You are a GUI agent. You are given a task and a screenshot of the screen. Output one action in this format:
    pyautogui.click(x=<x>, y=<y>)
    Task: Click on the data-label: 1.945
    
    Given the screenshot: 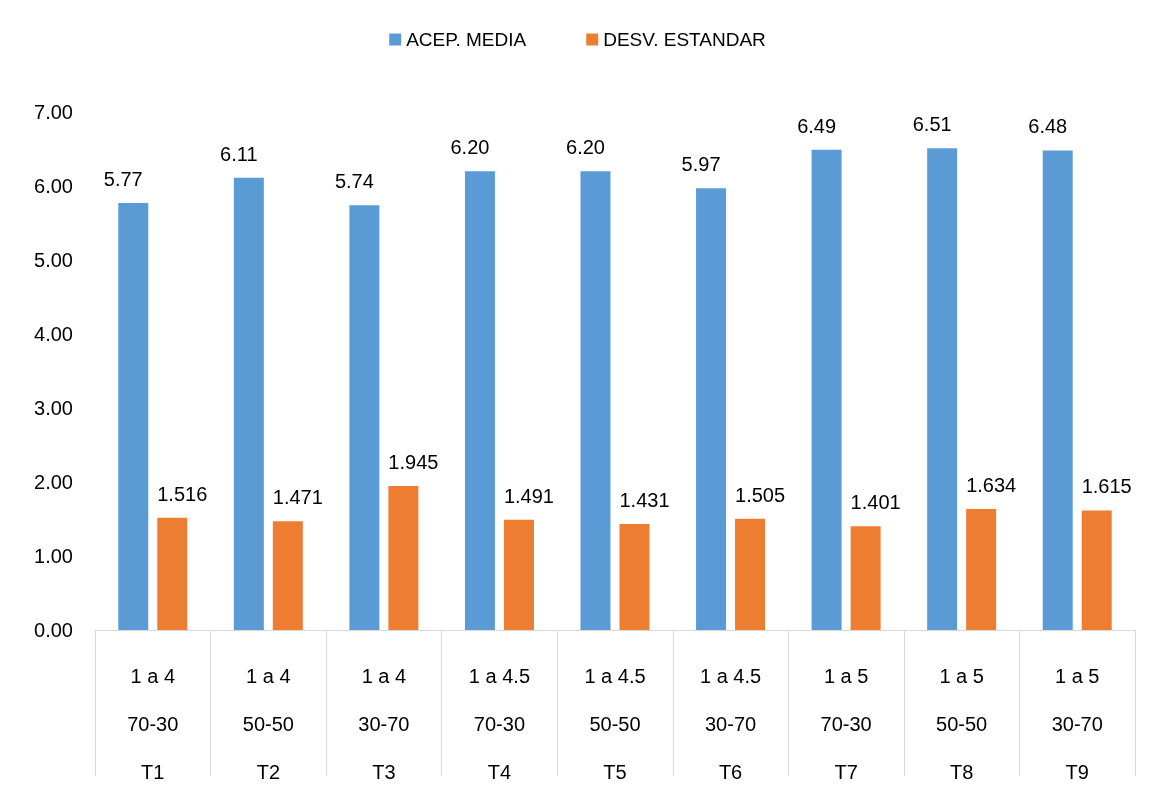 What is the action you would take?
    pyautogui.click(x=413, y=462)
    